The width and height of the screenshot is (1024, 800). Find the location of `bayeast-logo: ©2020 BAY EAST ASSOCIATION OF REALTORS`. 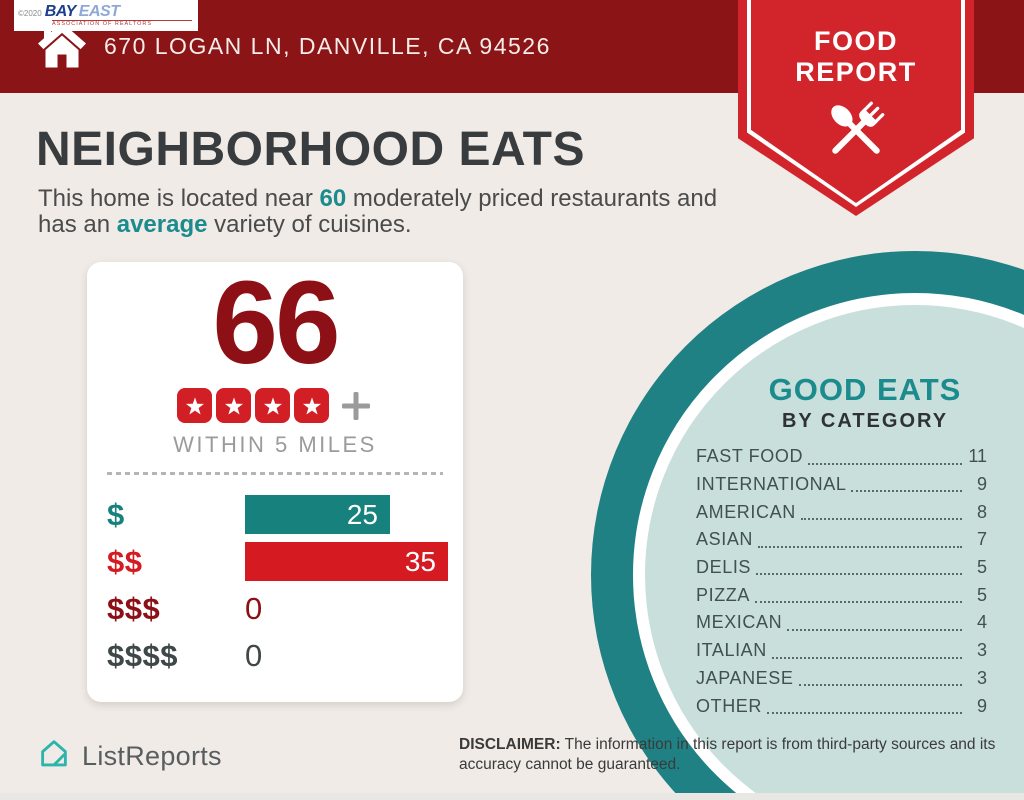

bayeast-logo: ©2020 BAY EAST ASSOCIATION OF REALTORS is located at coordinates (106, 15).